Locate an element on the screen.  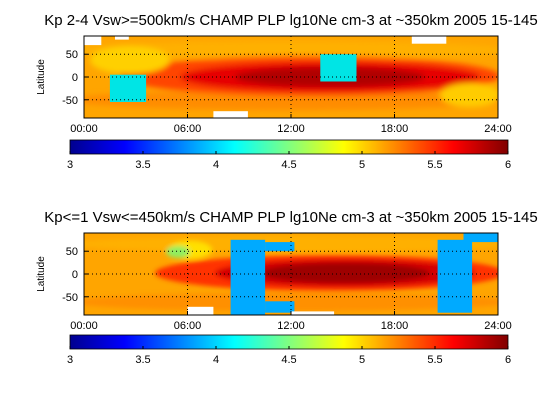
panel-2-grid is located at coordinates (291, 274).